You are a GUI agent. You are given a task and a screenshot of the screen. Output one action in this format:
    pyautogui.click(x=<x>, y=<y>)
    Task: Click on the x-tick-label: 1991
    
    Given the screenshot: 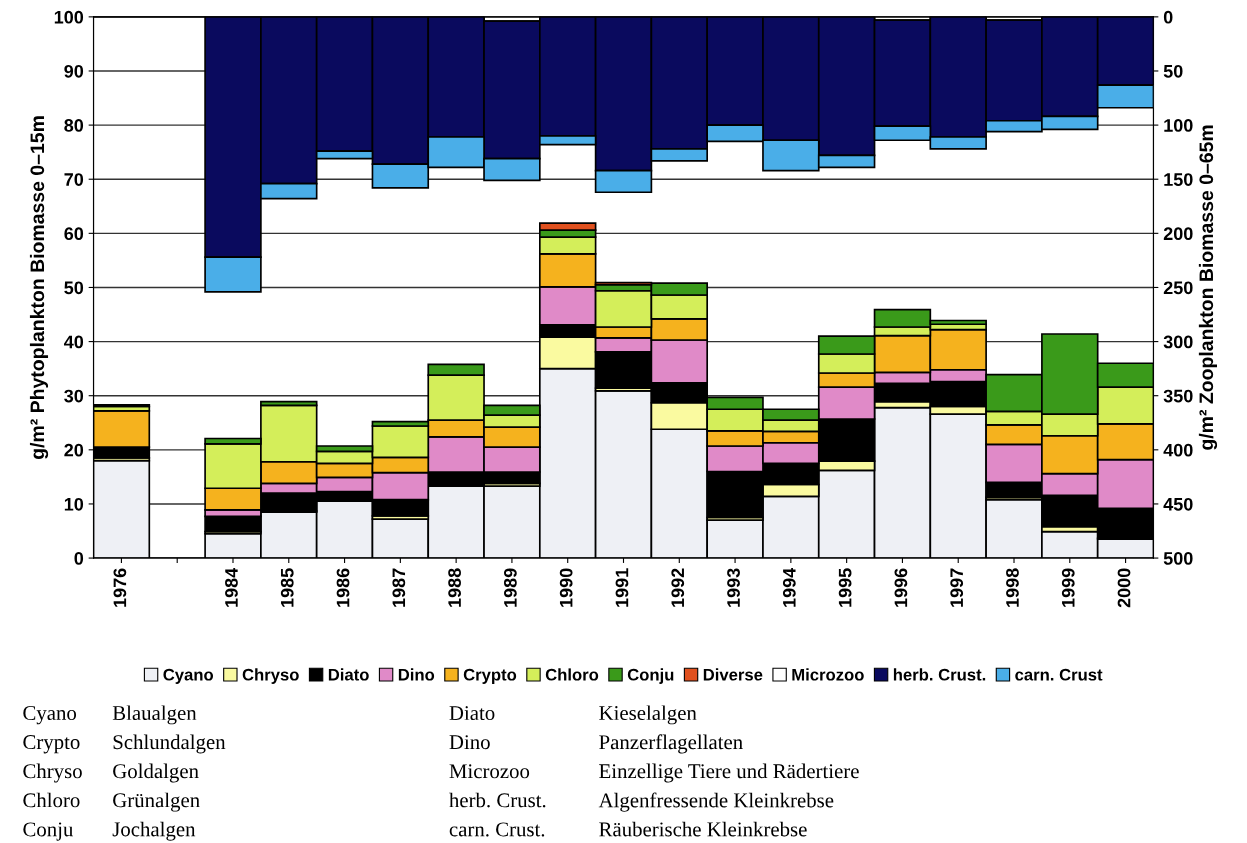 What is the action you would take?
    pyautogui.click(x=622, y=587)
    